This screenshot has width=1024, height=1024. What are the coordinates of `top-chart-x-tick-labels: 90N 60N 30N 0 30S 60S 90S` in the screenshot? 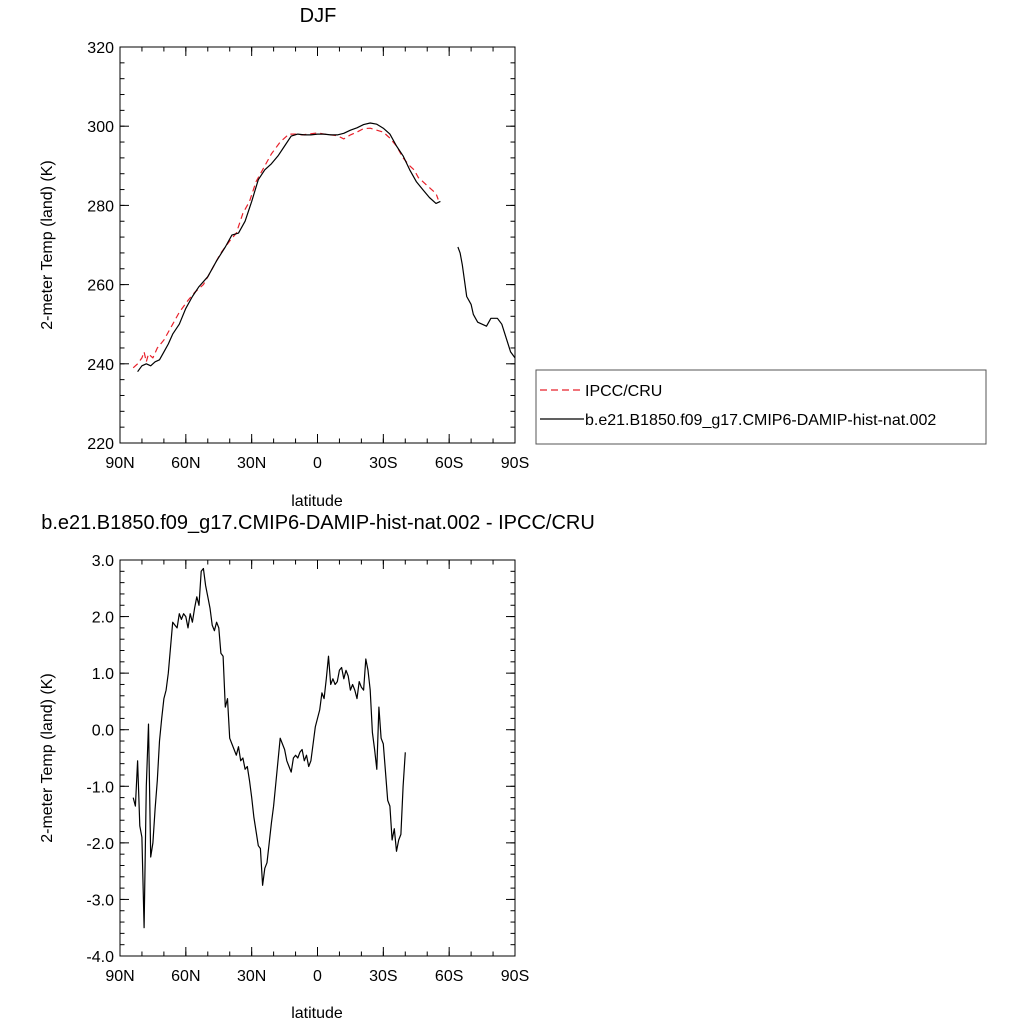 It's located at (317, 463).